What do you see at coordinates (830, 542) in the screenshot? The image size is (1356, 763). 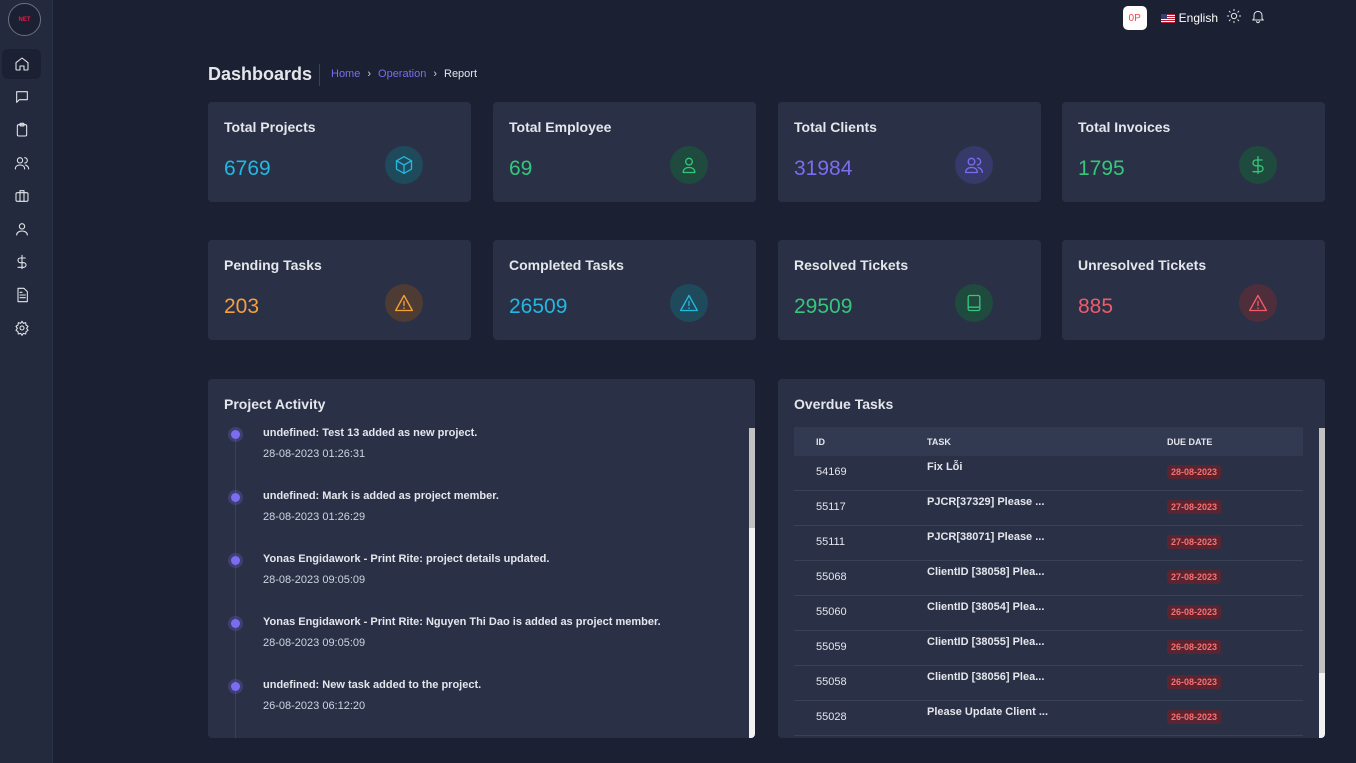 I see `task-id: 55111` at bounding box center [830, 542].